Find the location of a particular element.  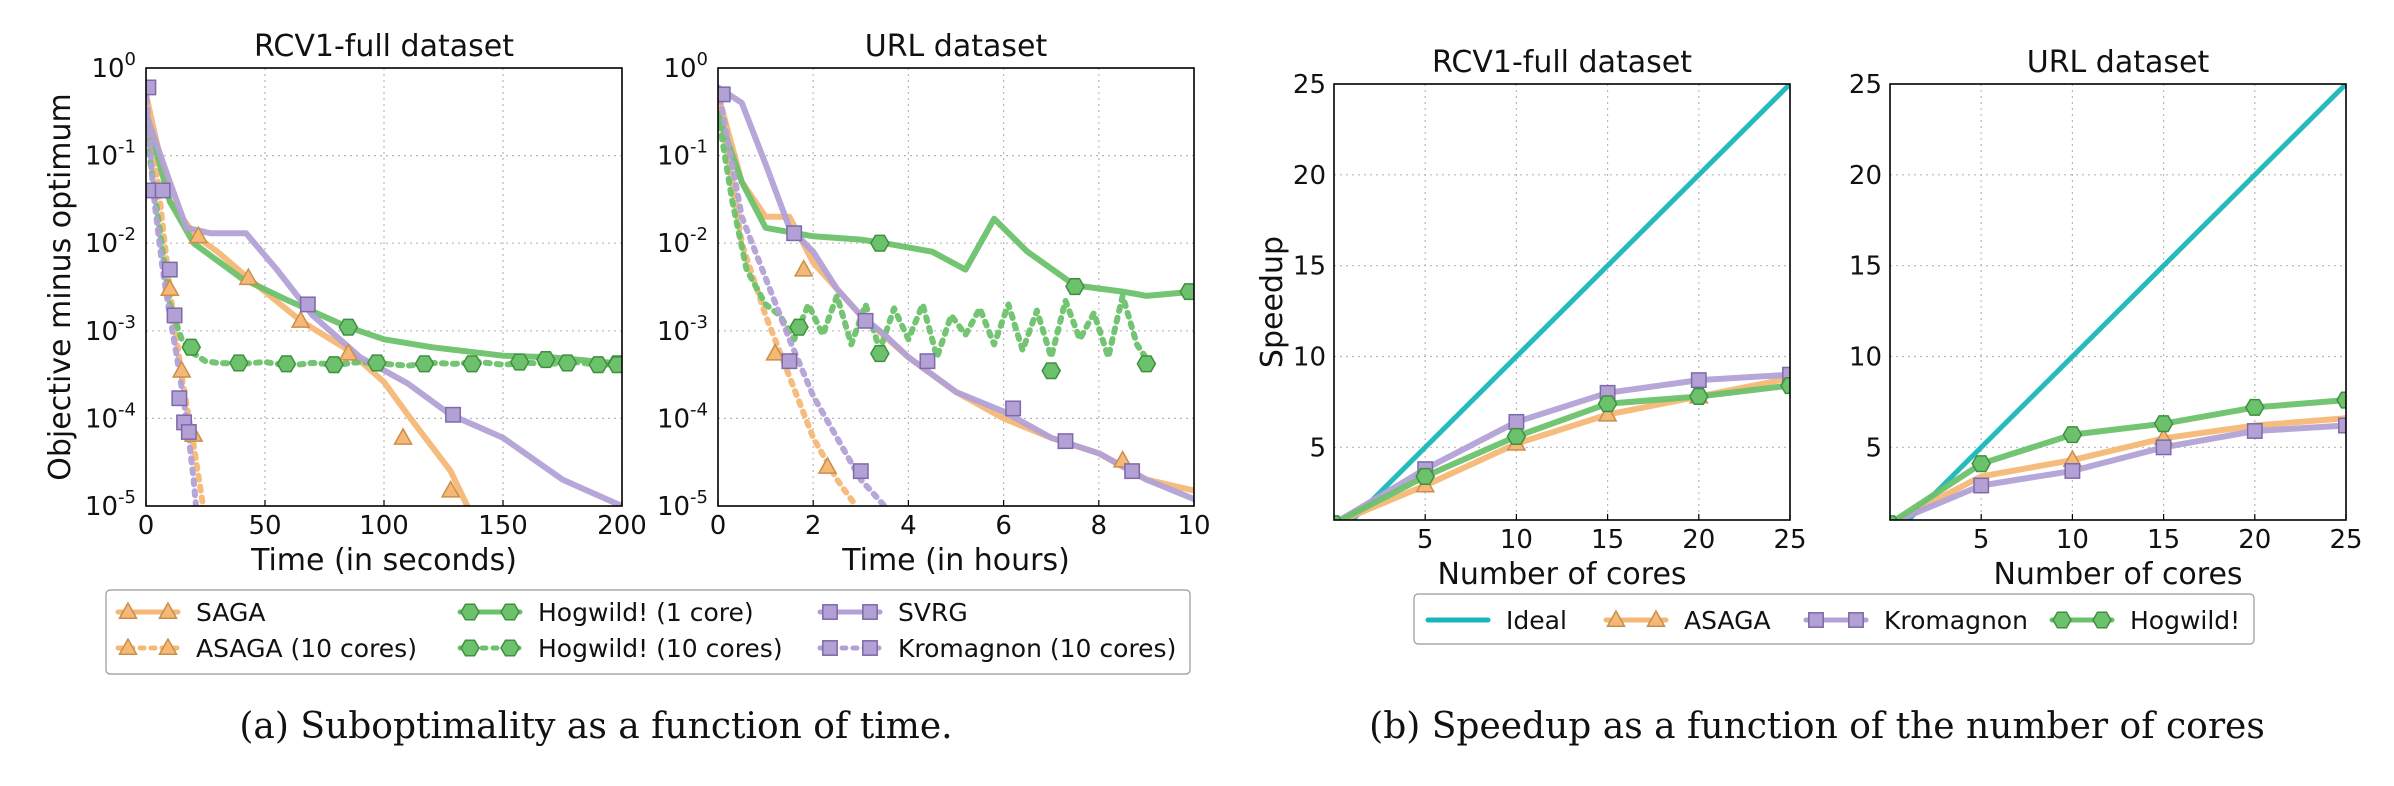

x-axis-label: Time (in seconds) is located at coordinates (383, 560).